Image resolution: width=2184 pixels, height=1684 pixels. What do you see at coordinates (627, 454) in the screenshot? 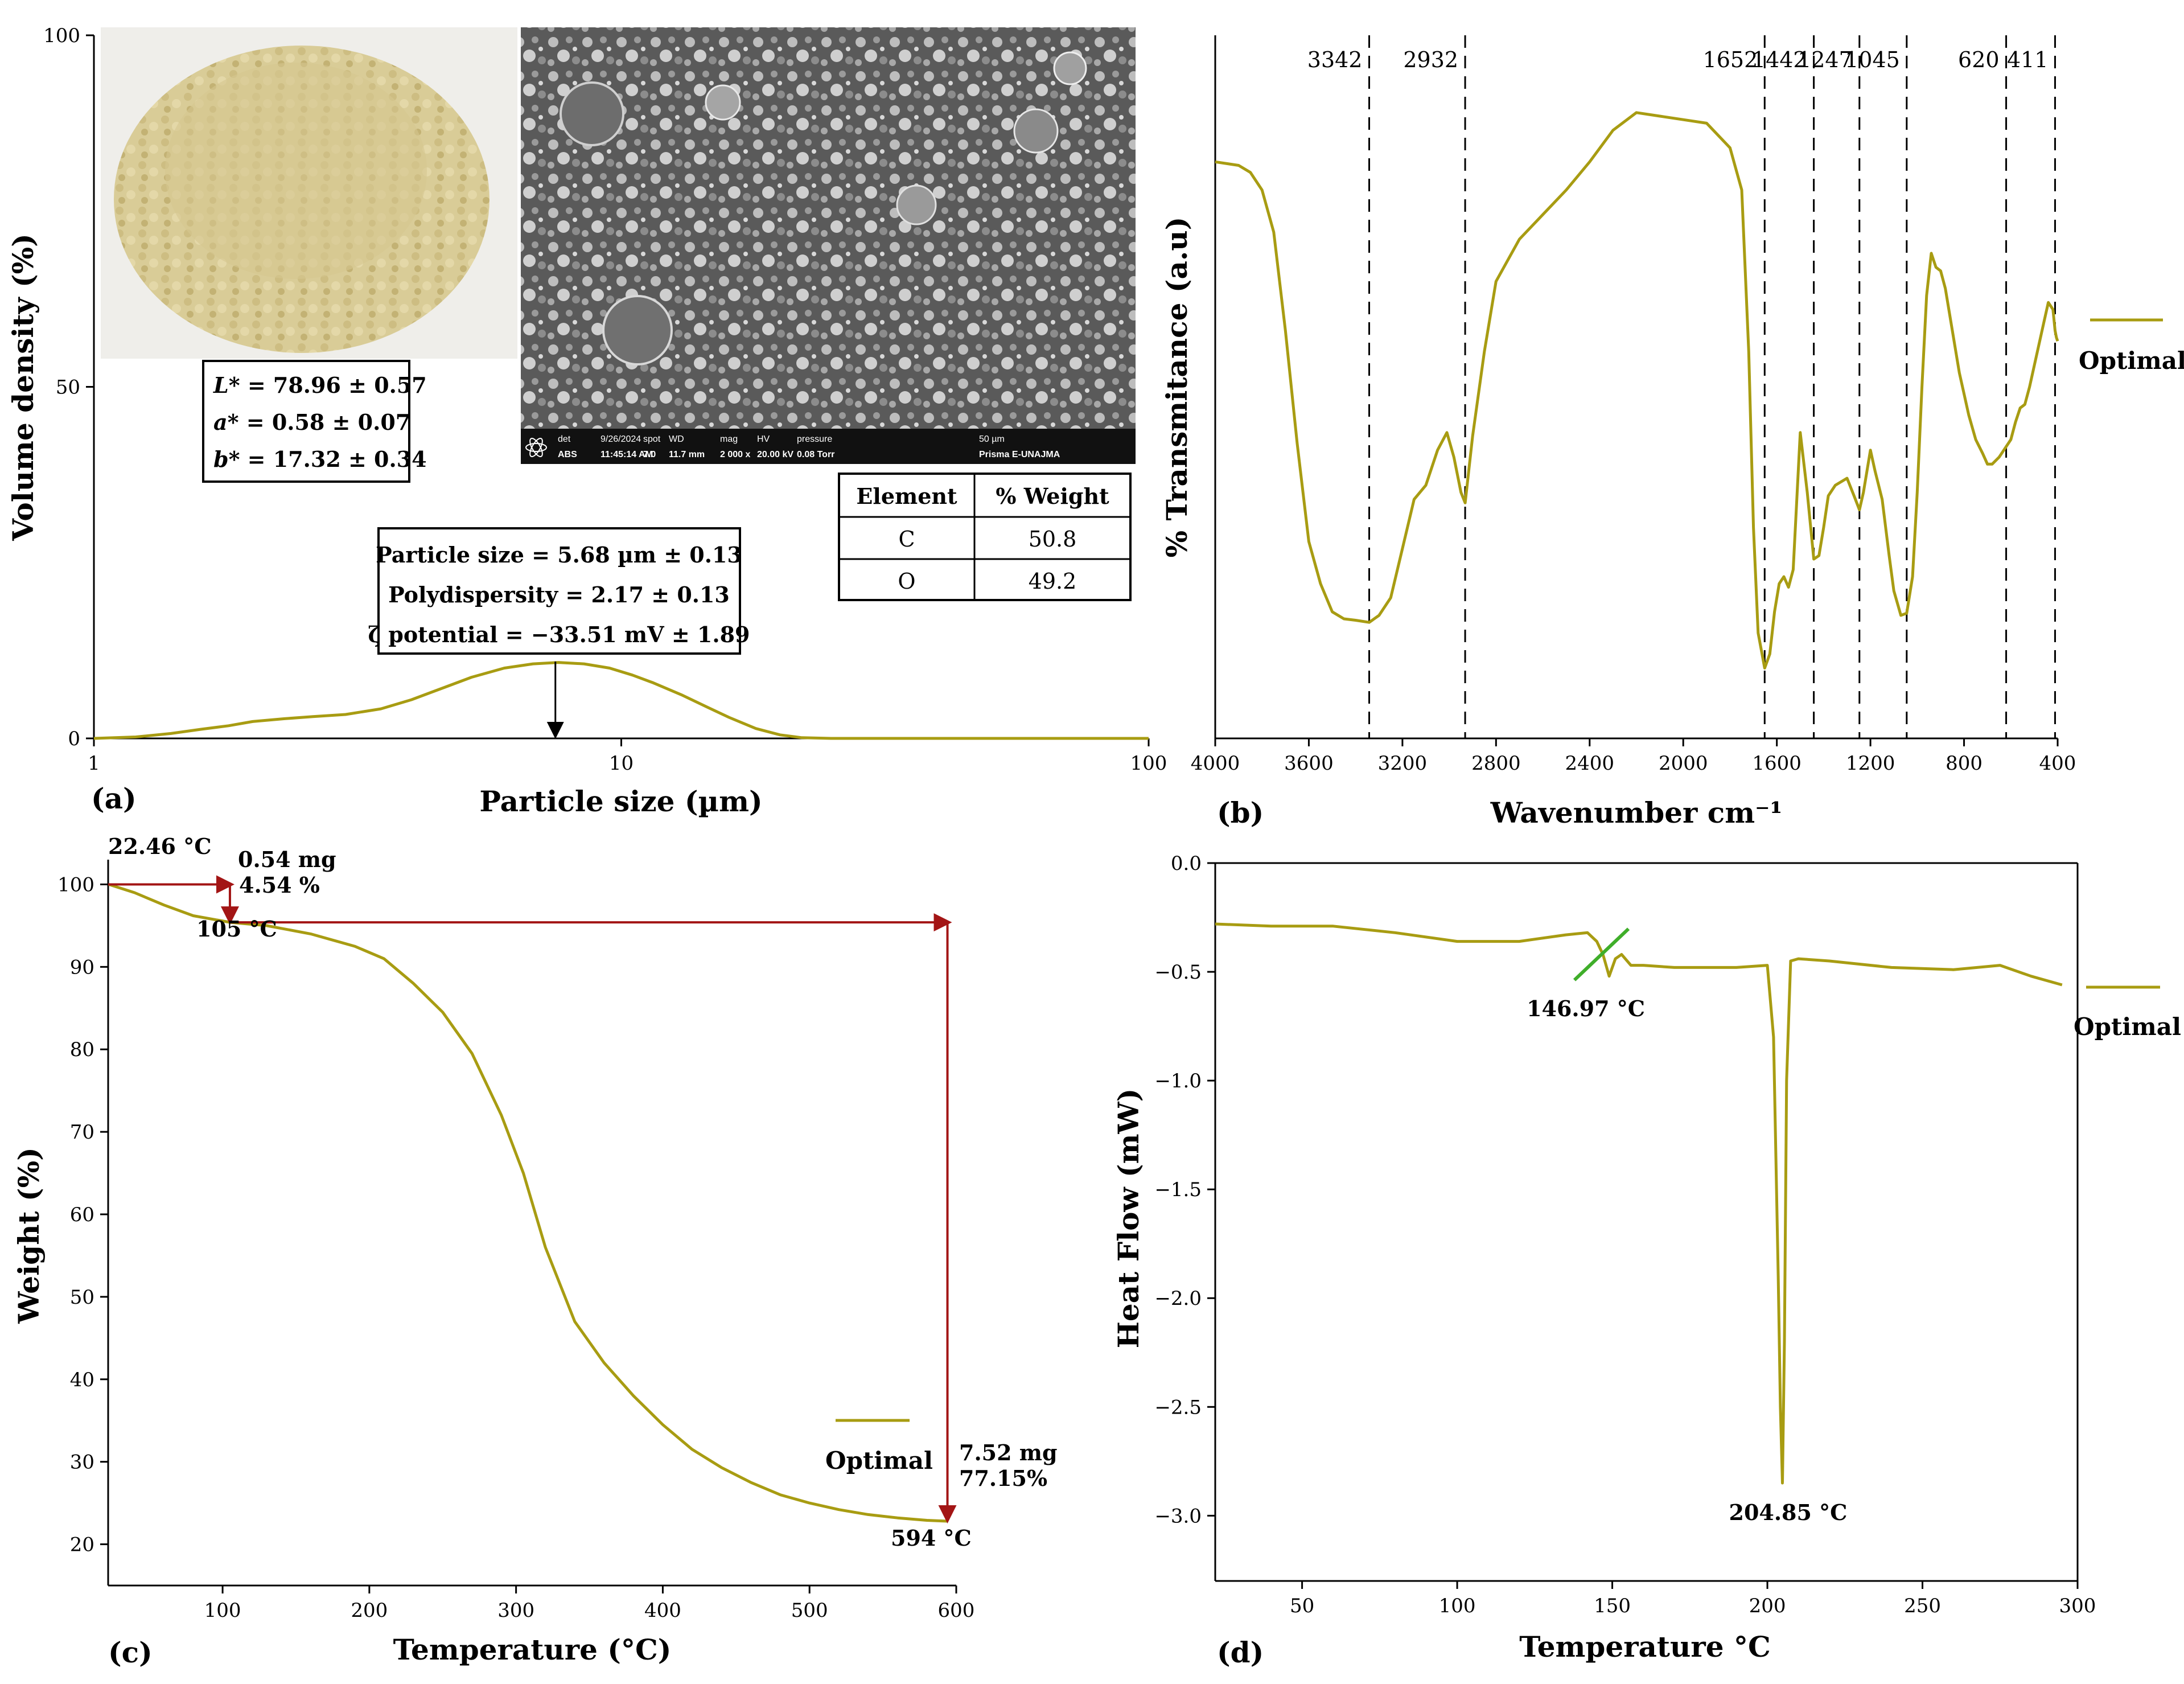
I see `sem-bar-value: 11:45:14 AM` at bounding box center [627, 454].